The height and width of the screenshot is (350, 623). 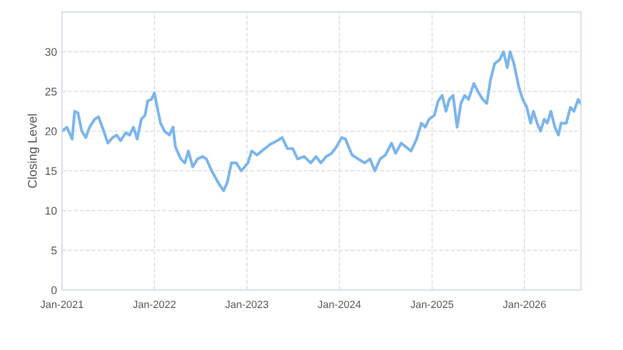 What do you see at coordinates (51, 131) in the screenshot?
I see `y-tick-label: 20` at bounding box center [51, 131].